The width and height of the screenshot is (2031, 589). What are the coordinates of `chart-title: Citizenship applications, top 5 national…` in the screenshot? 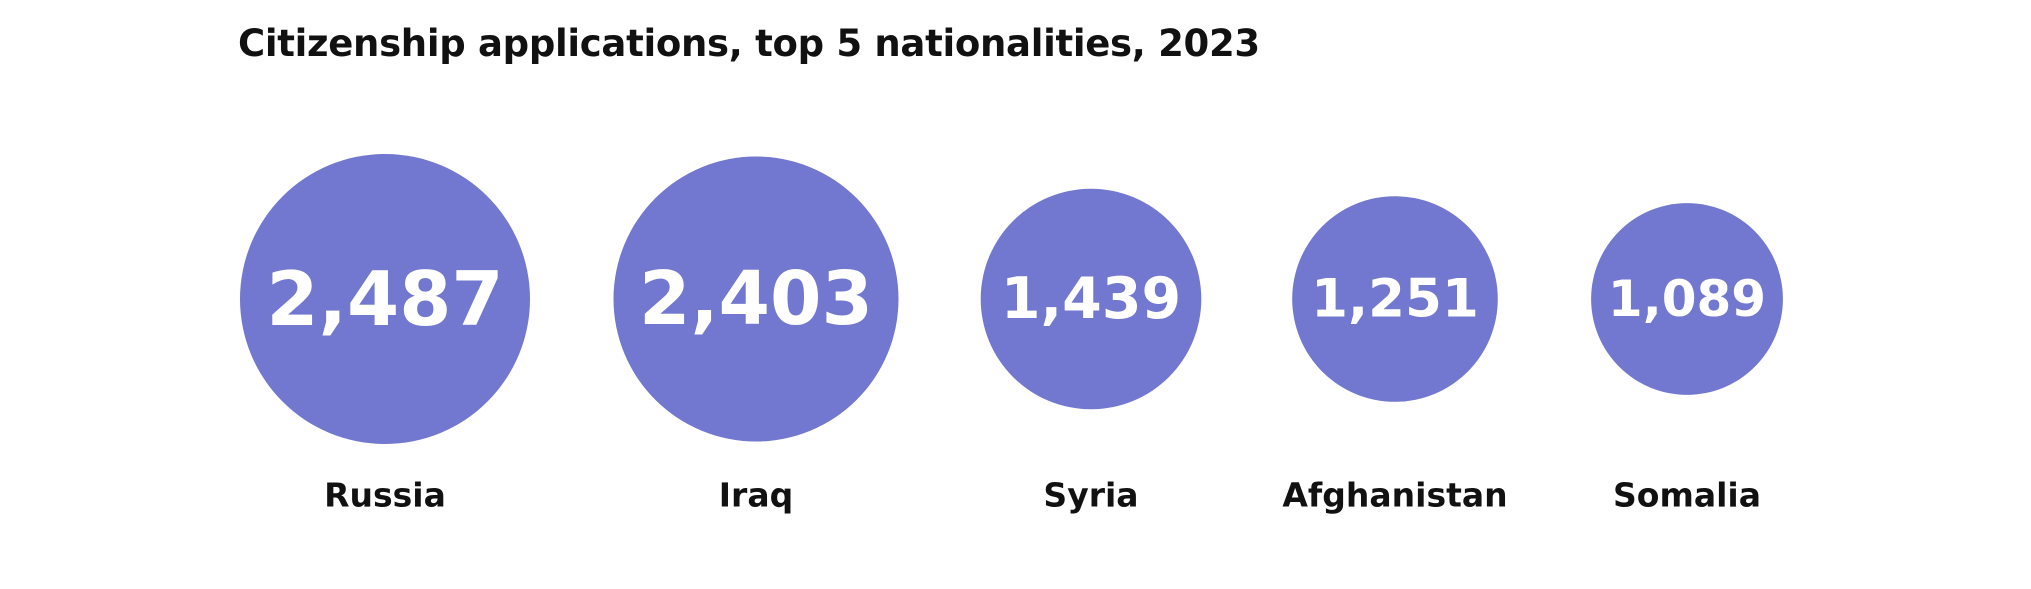 It's located at (749, 43).